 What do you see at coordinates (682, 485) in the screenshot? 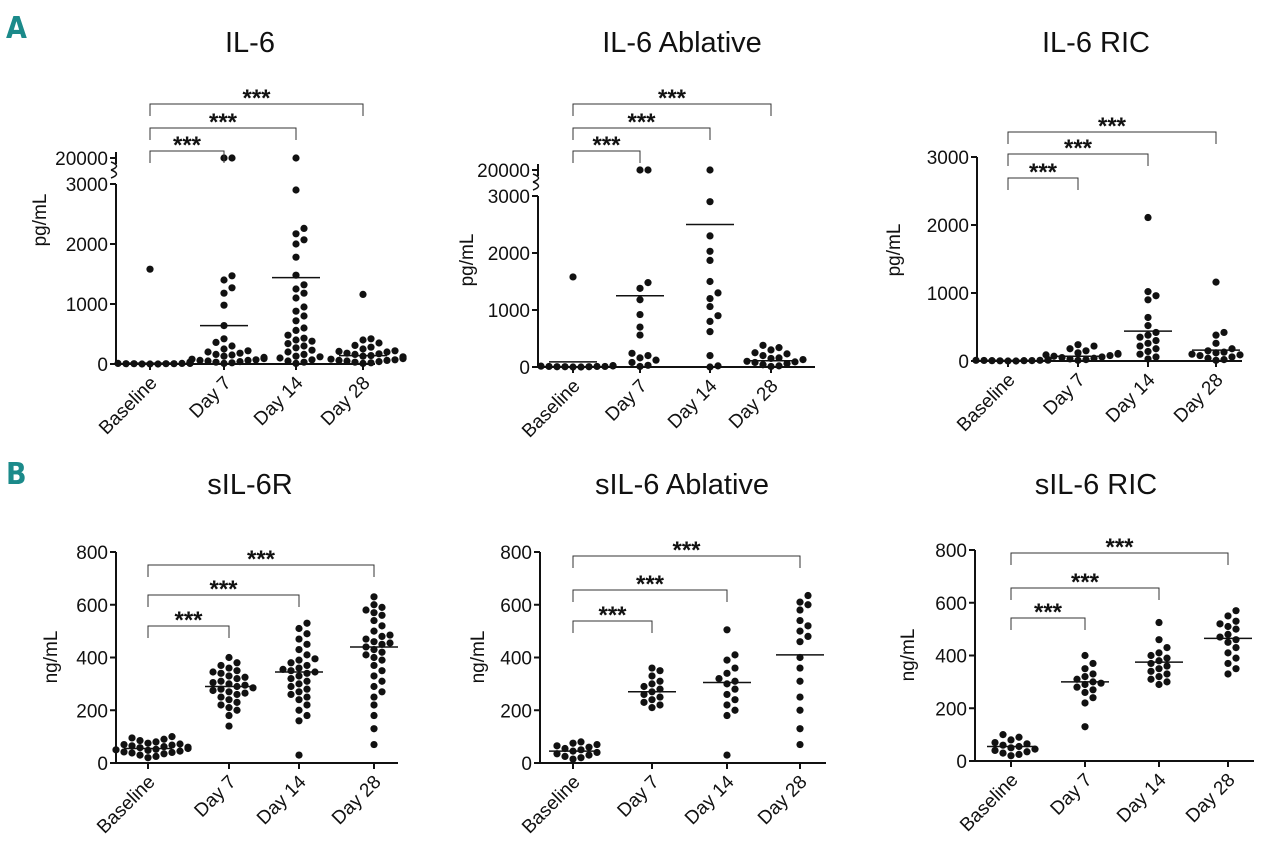
I see `chart-title: sIL-6 Ablative` at bounding box center [682, 485].